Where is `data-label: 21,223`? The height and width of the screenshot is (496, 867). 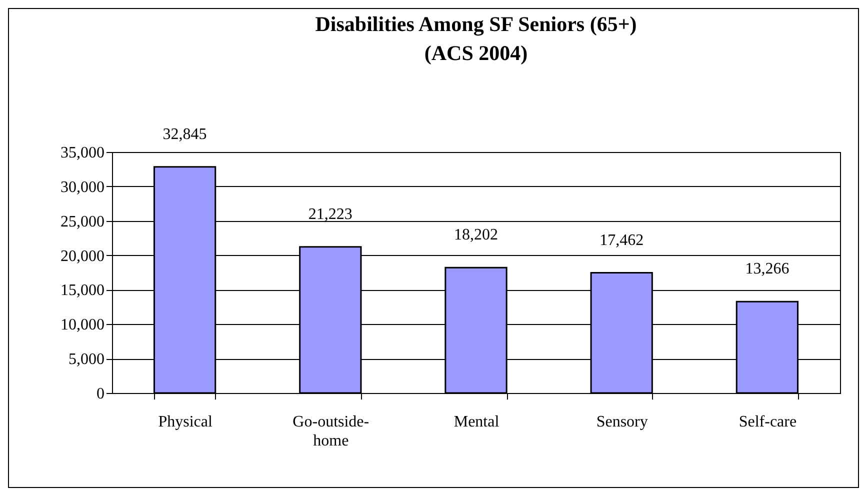 data-label: 21,223 is located at coordinates (330, 214).